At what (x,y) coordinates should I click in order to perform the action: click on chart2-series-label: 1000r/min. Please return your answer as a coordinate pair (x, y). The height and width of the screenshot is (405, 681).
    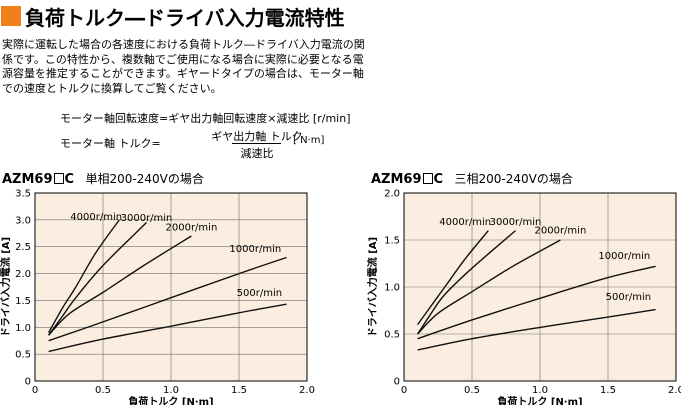
    Looking at the image, I should click on (624, 256).